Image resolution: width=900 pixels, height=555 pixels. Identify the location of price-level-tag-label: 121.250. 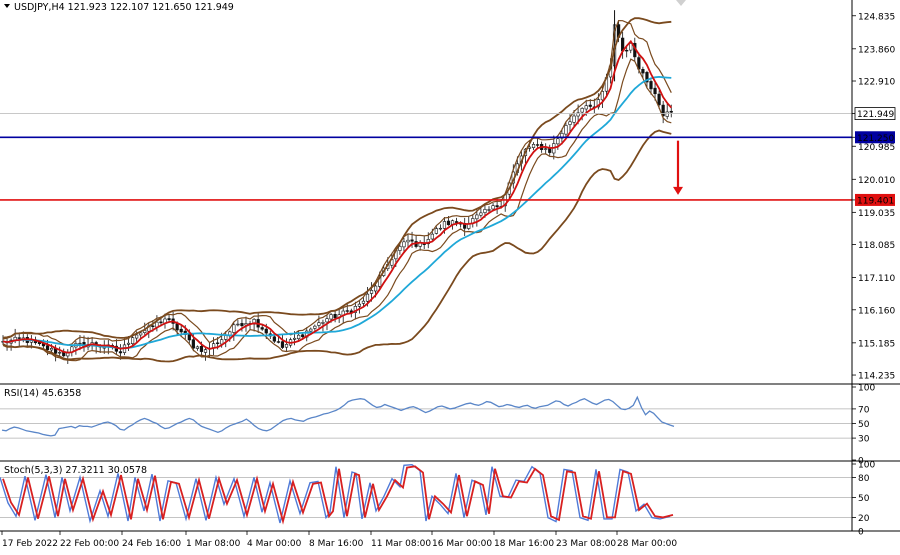
(875, 139).